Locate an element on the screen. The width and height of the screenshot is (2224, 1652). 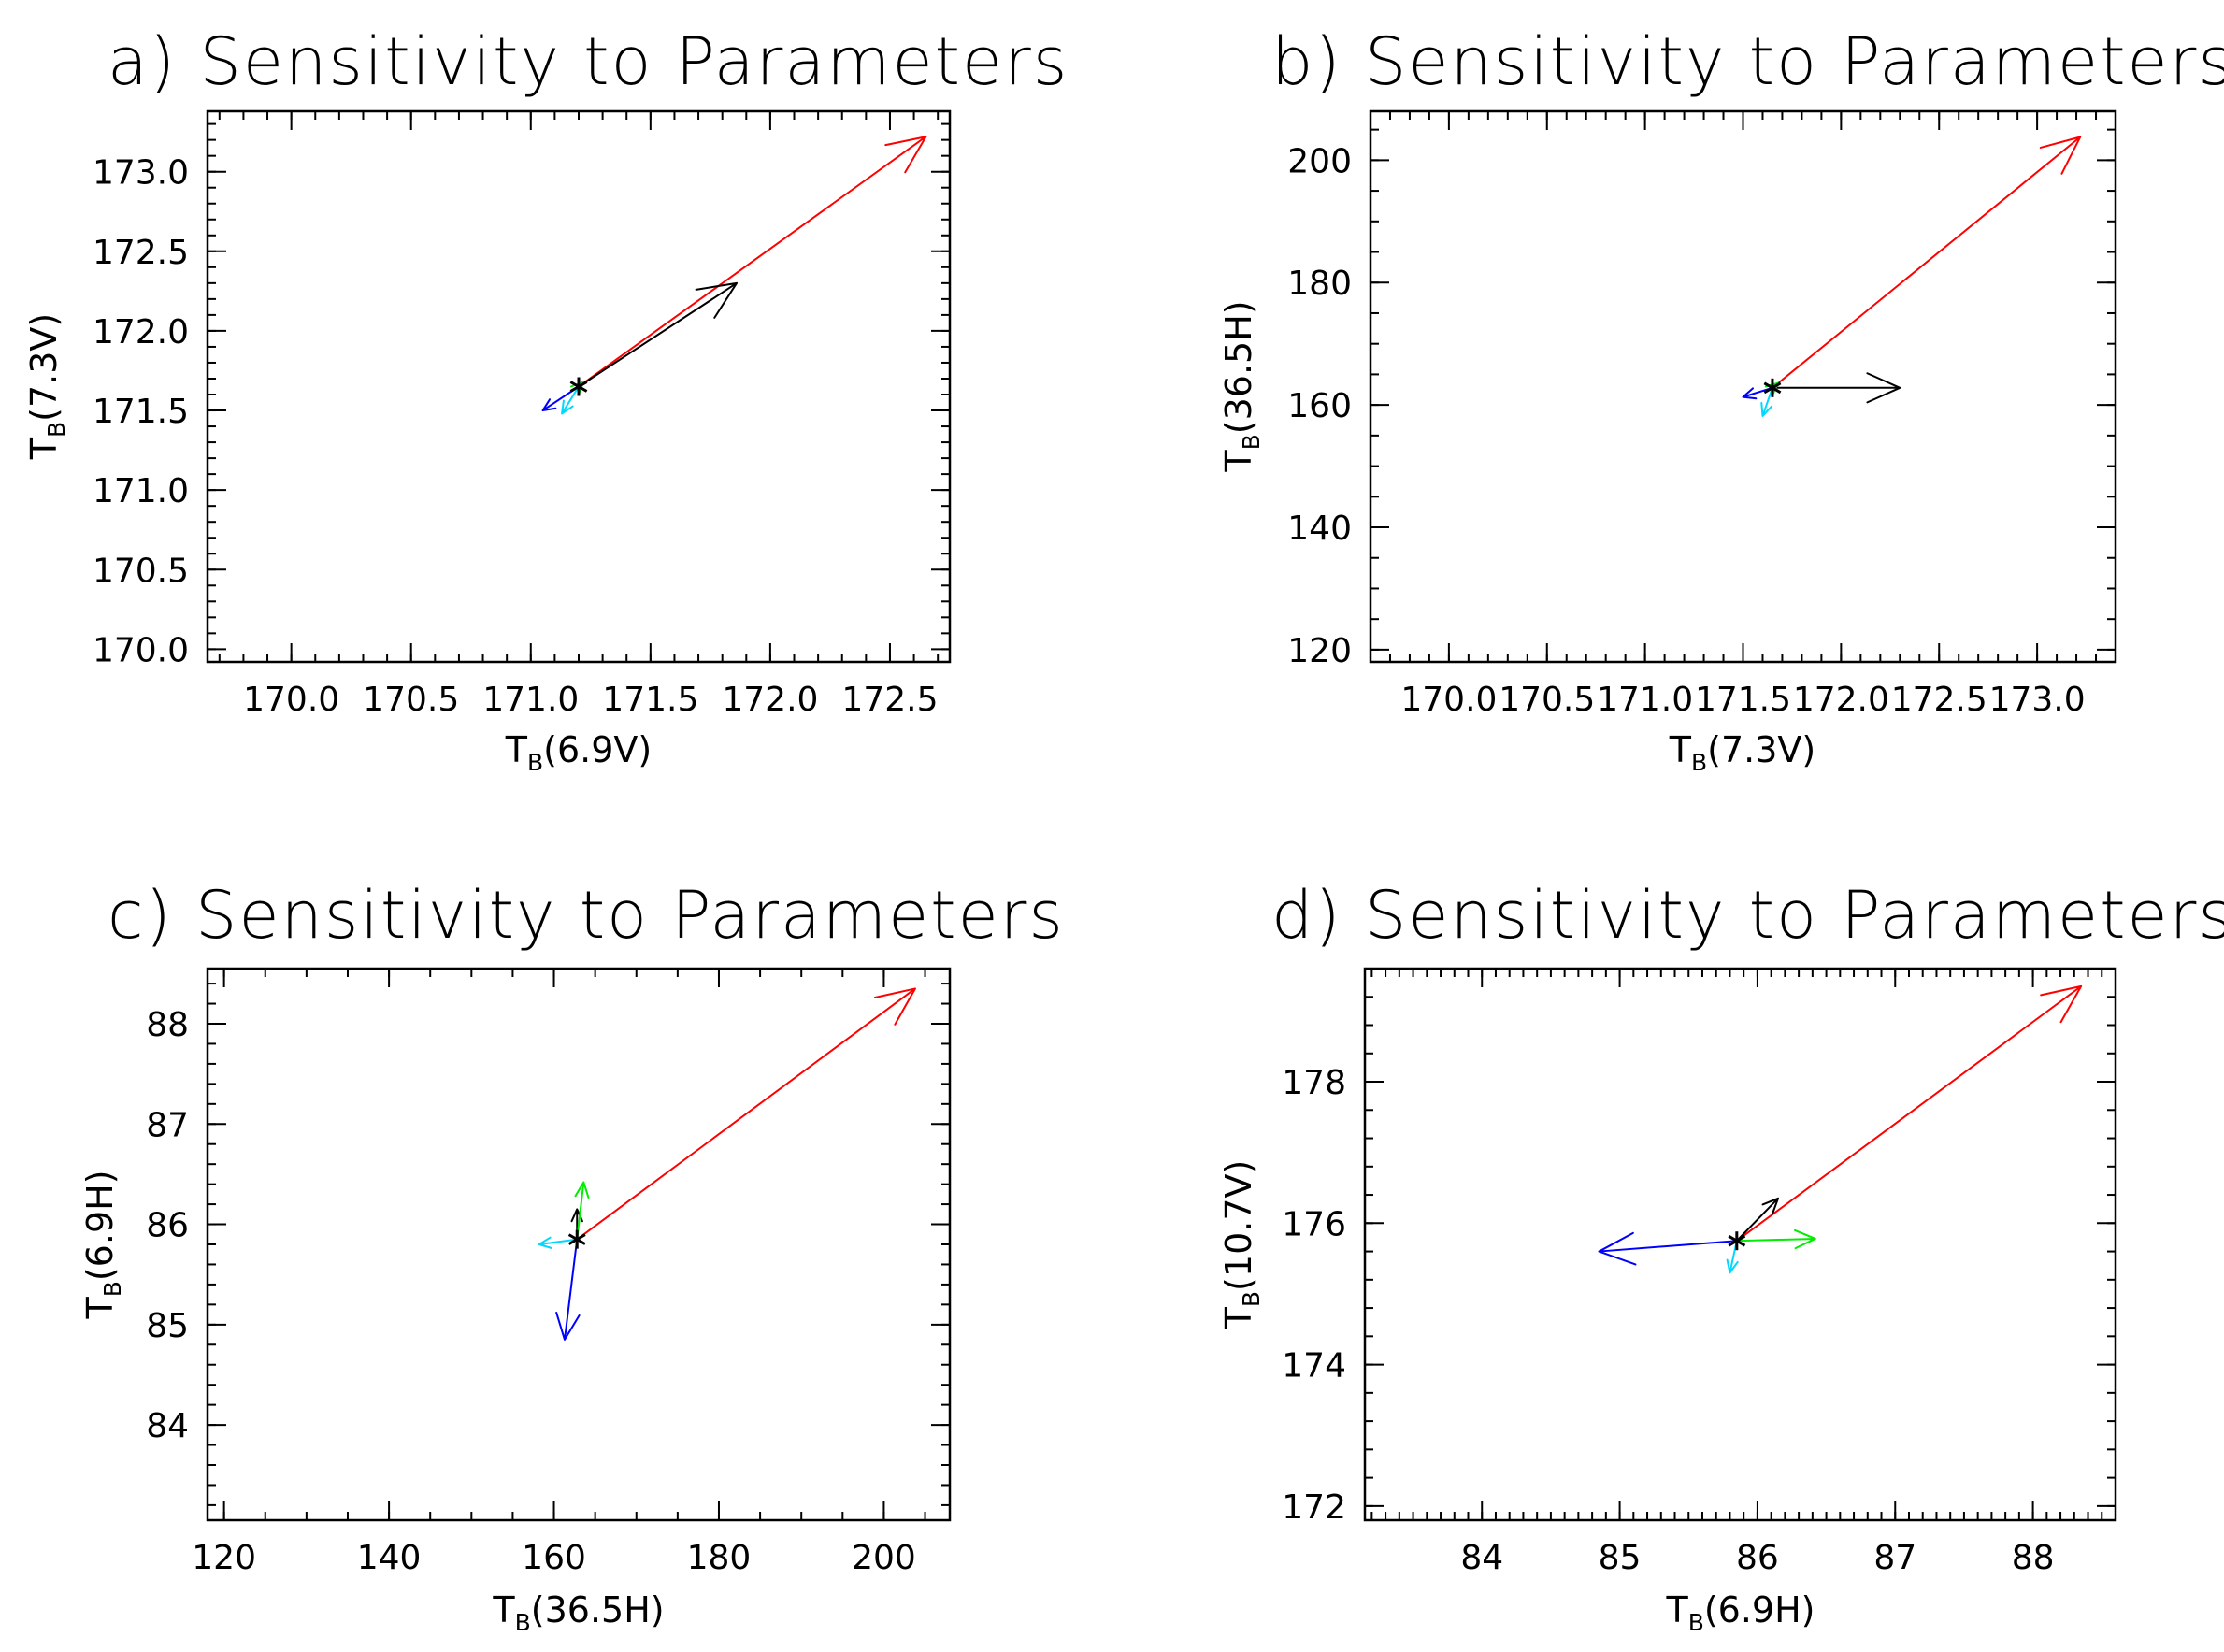
panel-b-title: b) Sensitivity to Parameters is located at coordinates (1747, 61).